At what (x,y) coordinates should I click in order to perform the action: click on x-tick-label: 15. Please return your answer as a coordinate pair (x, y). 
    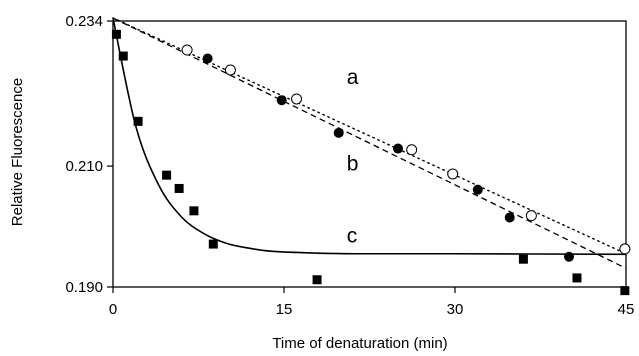
    Looking at the image, I should click on (284, 309).